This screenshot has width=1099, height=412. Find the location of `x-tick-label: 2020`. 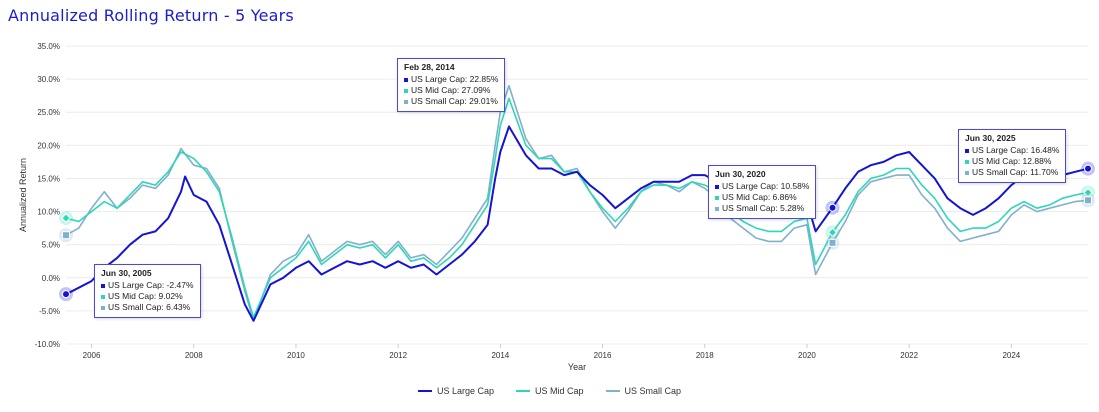

x-tick-label: 2020 is located at coordinates (807, 355).